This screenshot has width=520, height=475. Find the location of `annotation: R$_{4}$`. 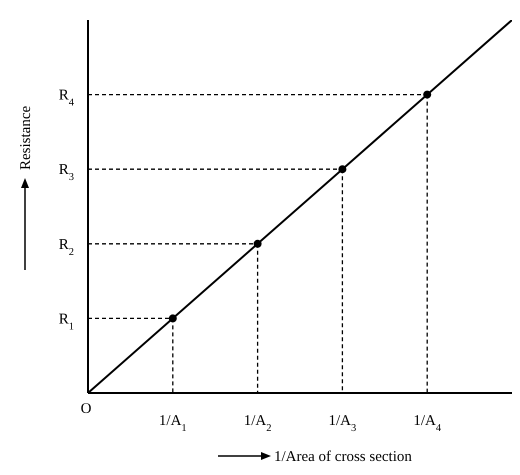

annotation: R$_{4}$ is located at coordinates (66, 98).